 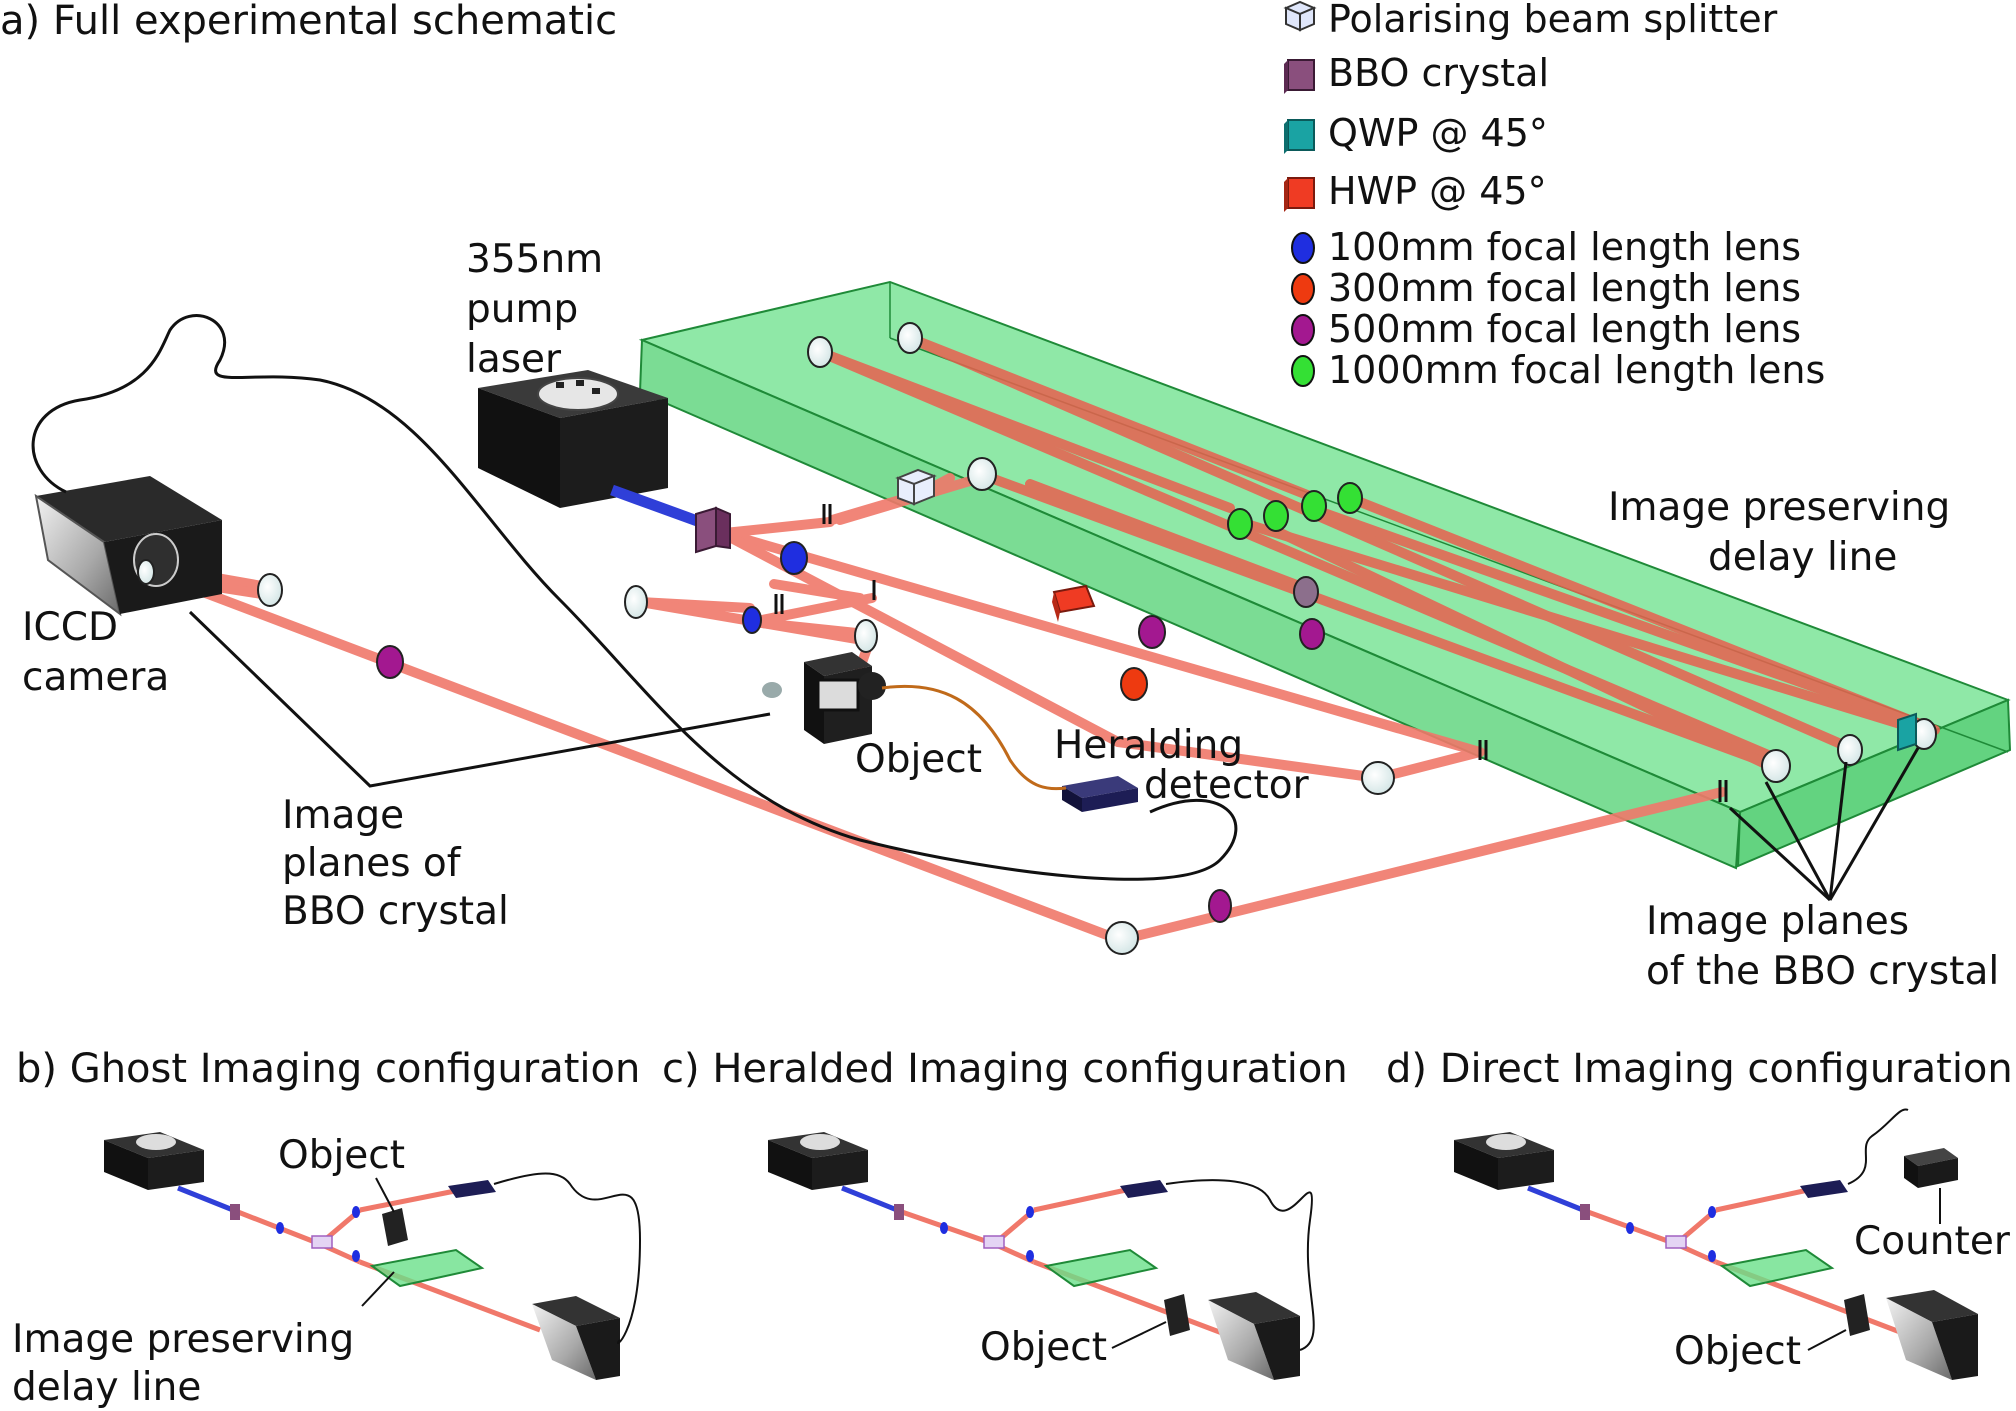 I want to click on bbo-crystal, so click(x=713, y=530).